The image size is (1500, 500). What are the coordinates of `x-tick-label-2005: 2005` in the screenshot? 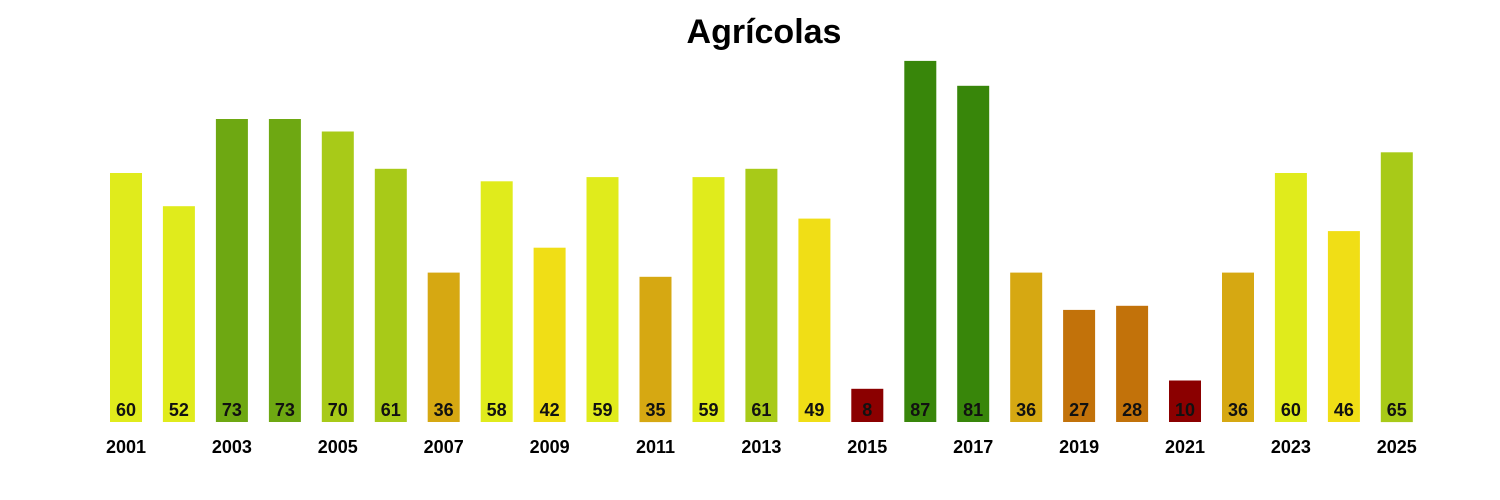 It's located at (338, 447).